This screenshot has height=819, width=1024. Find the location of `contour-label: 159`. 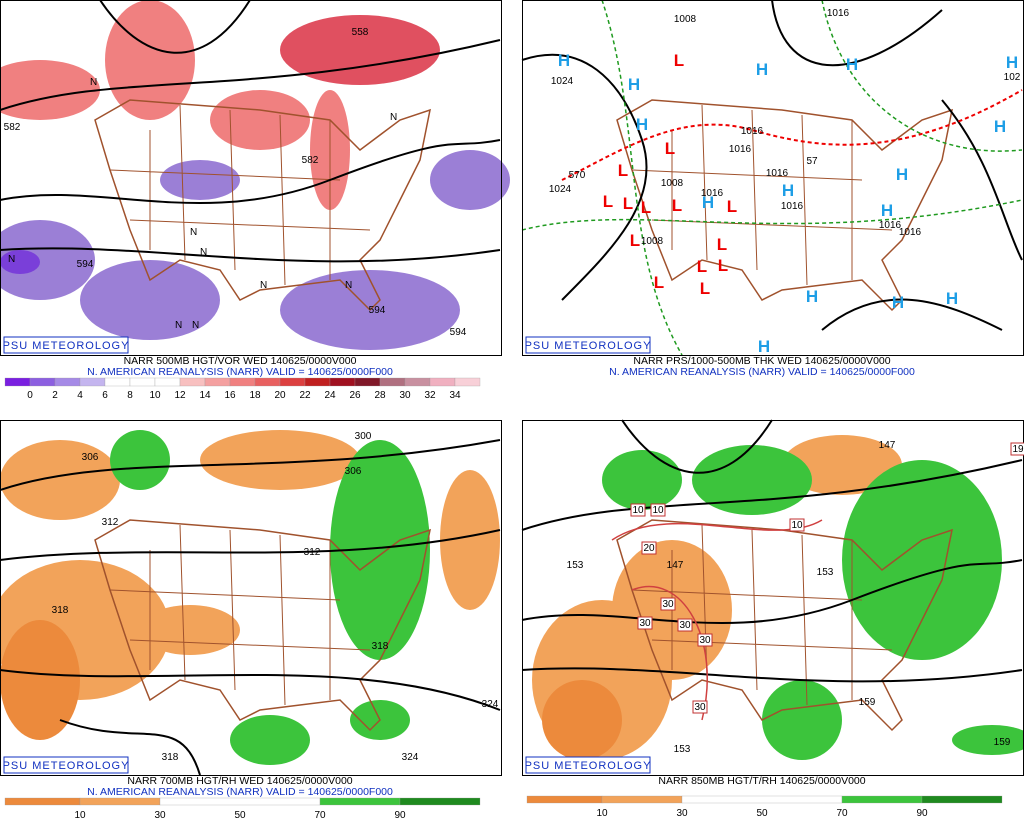

contour-label: 159 is located at coordinates (867, 702).